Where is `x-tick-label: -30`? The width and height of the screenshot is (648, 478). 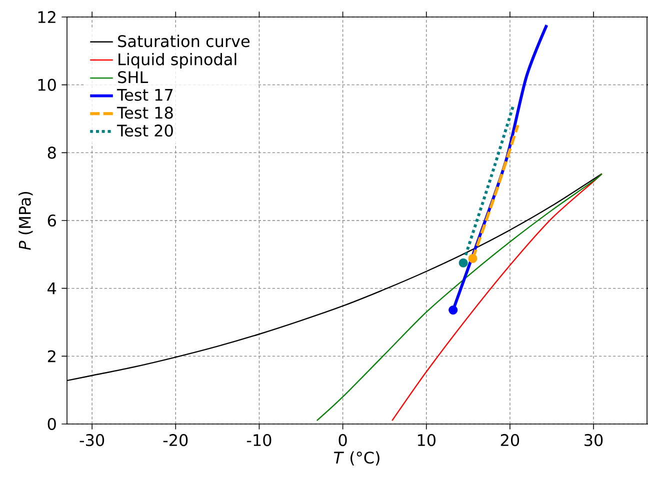
x-tick-label: -30 is located at coordinates (92, 440).